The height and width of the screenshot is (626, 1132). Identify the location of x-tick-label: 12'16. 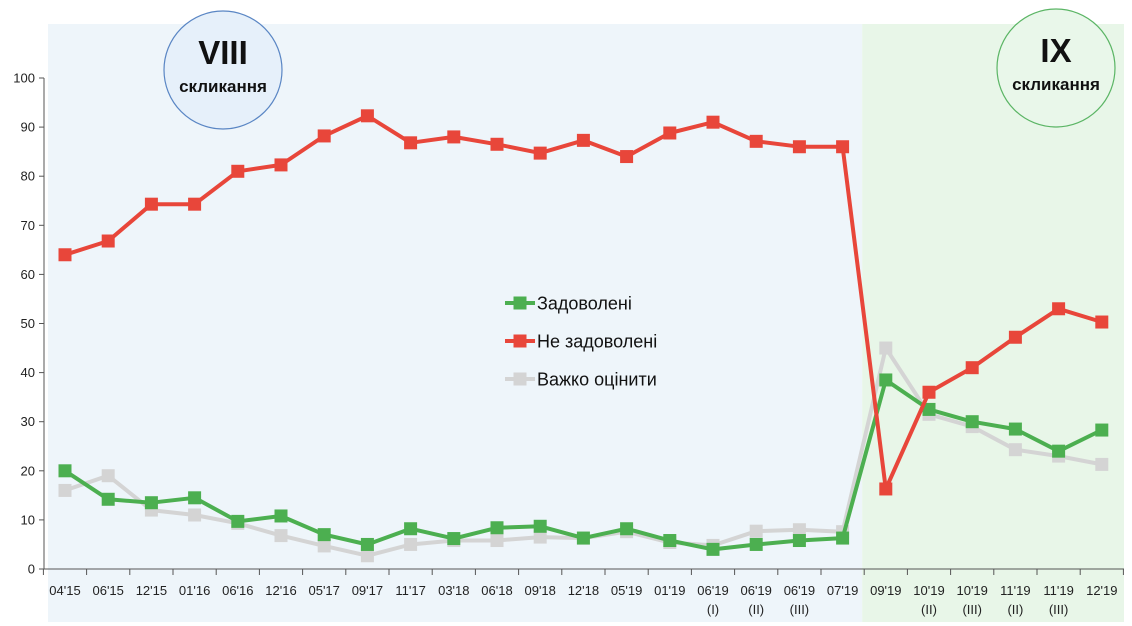
(280, 590).